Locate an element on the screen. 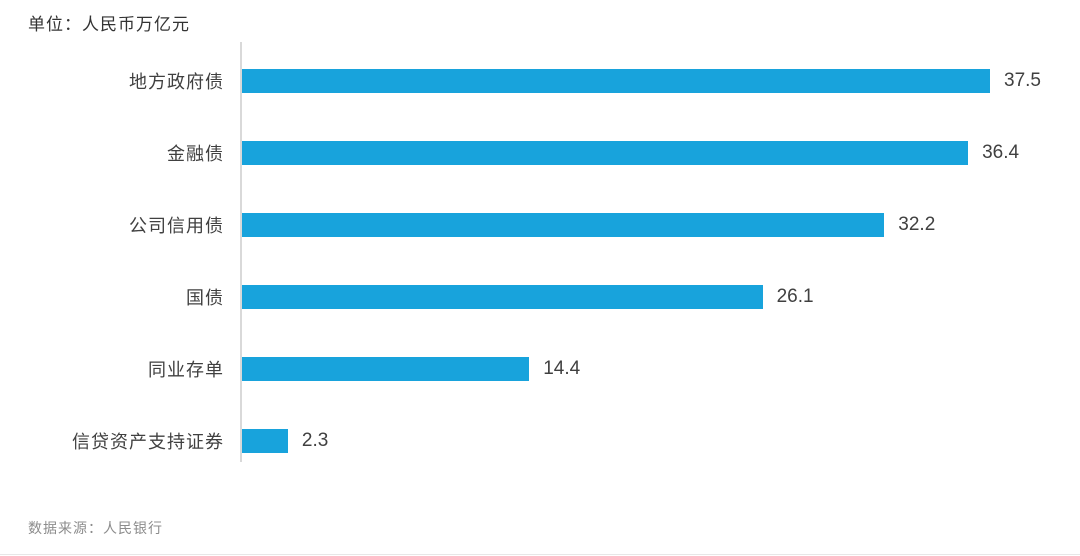 This screenshot has width=1080, height=556. y-axis-line is located at coordinates (241, 252).